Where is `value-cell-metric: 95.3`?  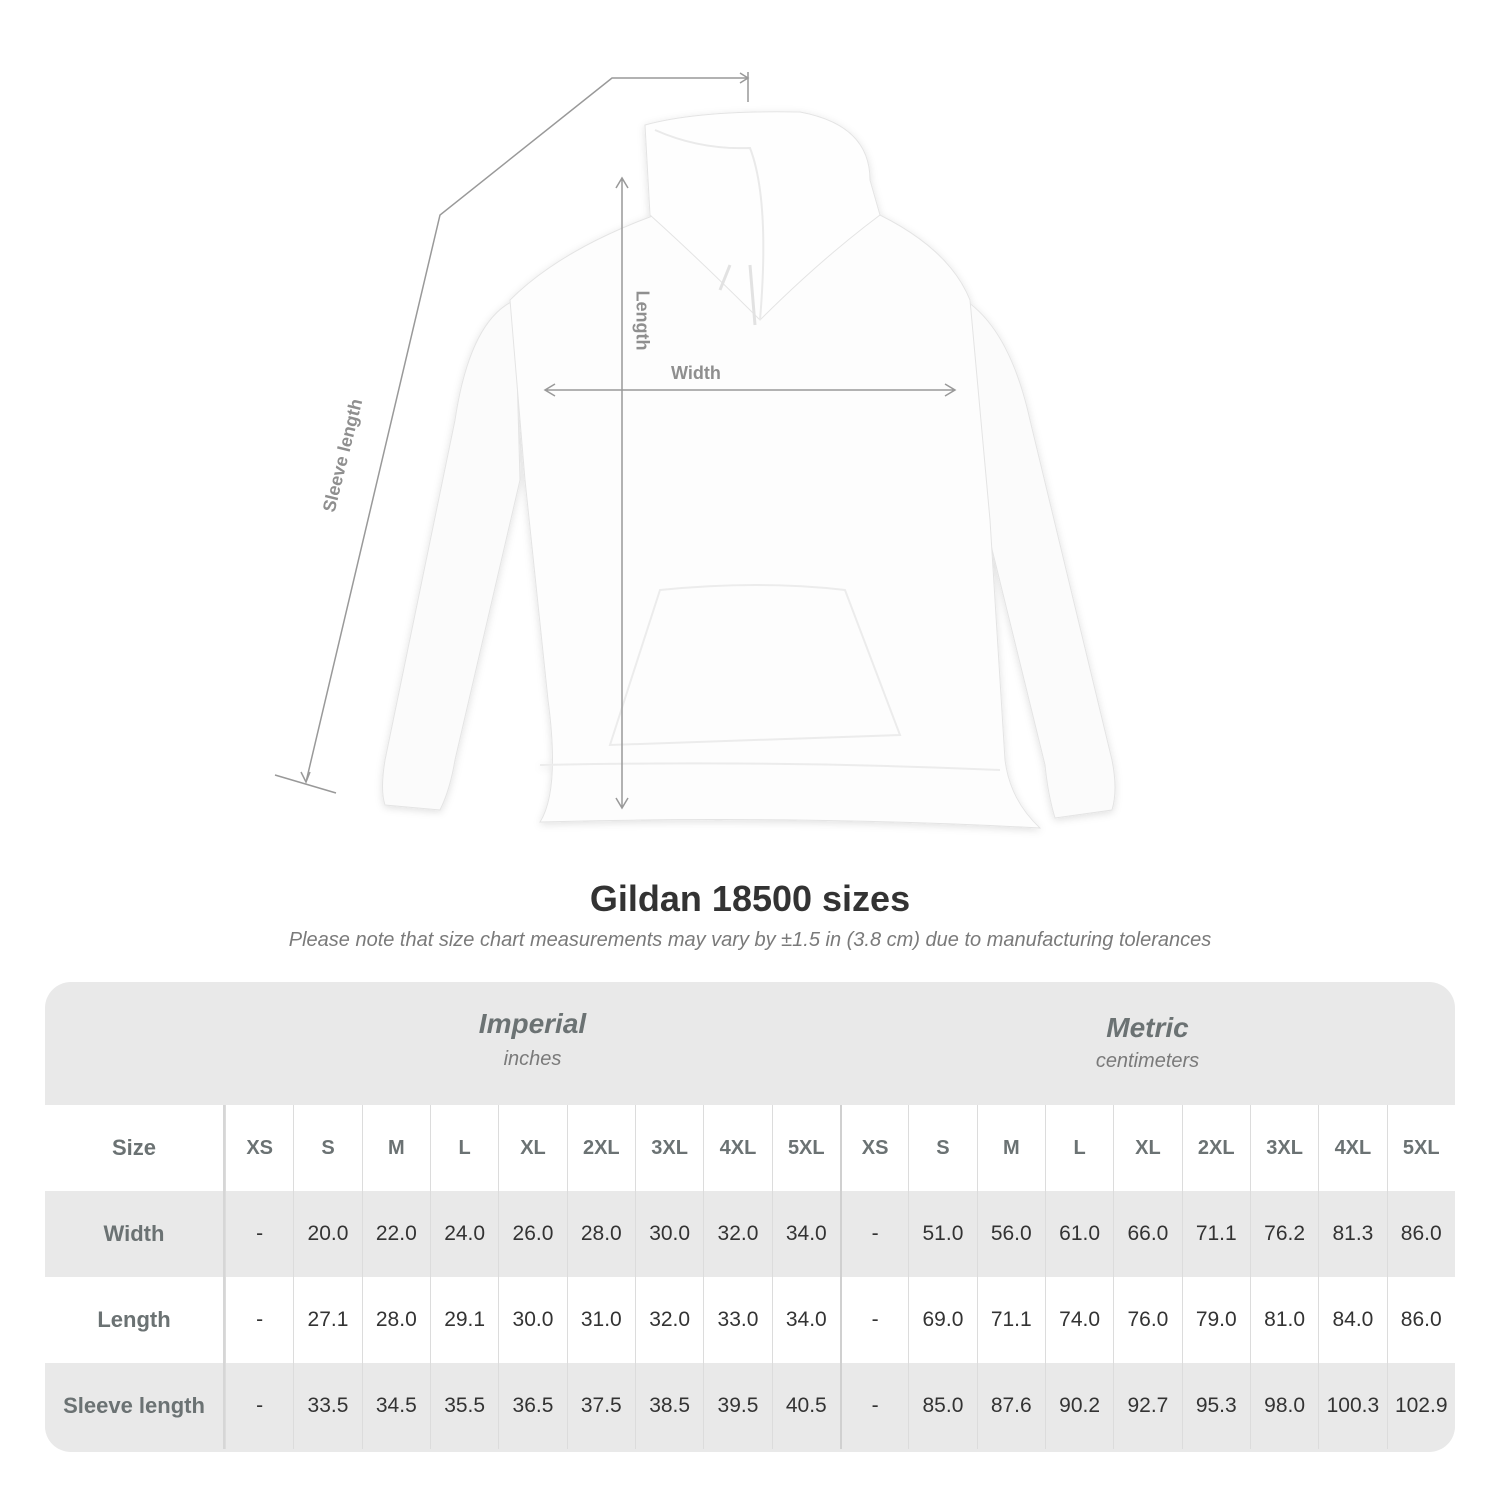 value-cell-metric: 95.3 is located at coordinates (1215, 1406).